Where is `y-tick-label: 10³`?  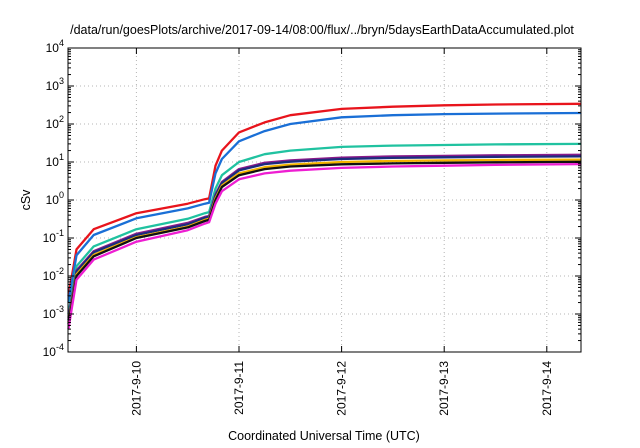
y-tick-label: 10³ is located at coordinates (55, 84).